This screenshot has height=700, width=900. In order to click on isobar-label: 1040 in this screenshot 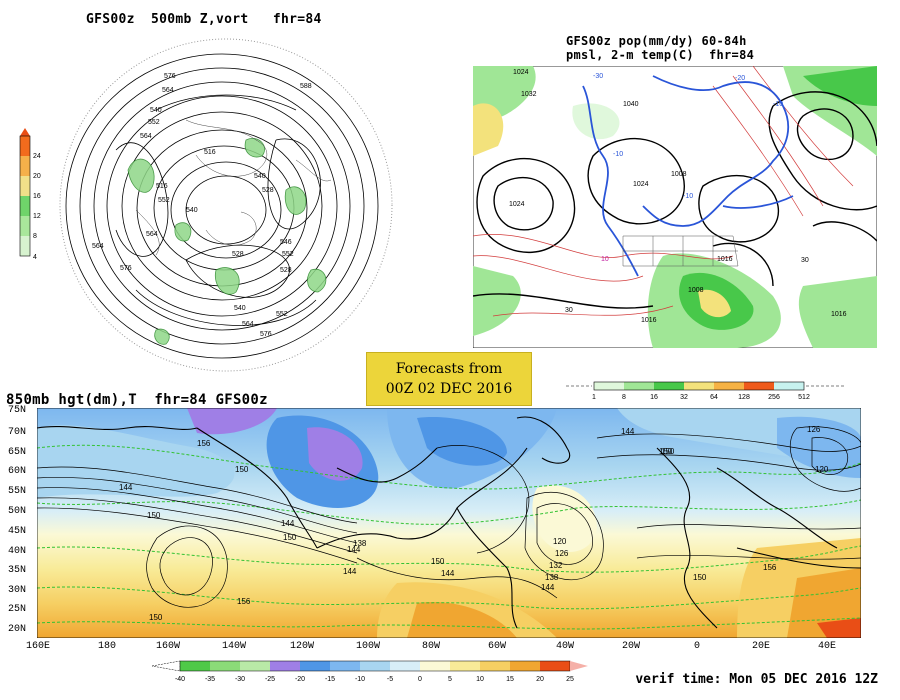, I will do `click(631, 104)`.